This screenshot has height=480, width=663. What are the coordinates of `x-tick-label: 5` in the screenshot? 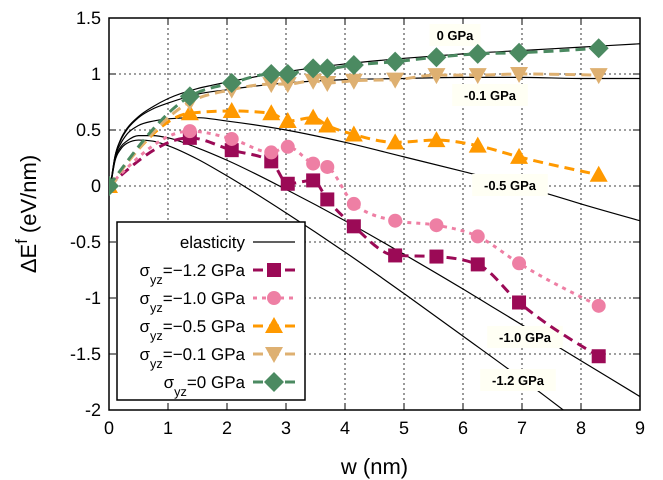 It's located at (404, 428).